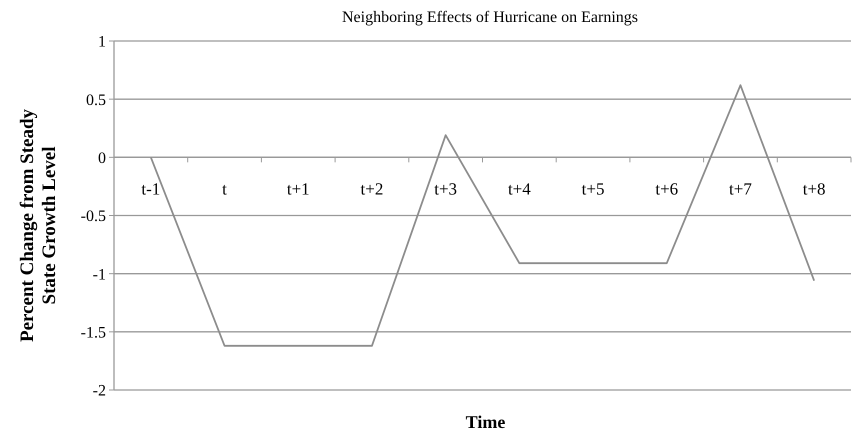  I want to click on x-tick-label: t-1, so click(150, 188).